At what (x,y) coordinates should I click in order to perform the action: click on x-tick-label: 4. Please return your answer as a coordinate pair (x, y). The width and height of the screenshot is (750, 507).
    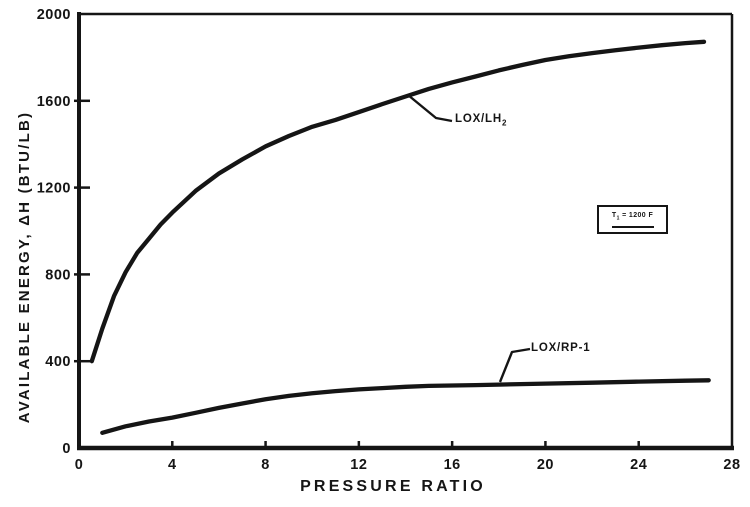
    Looking at the image, I should click on (172, 465).